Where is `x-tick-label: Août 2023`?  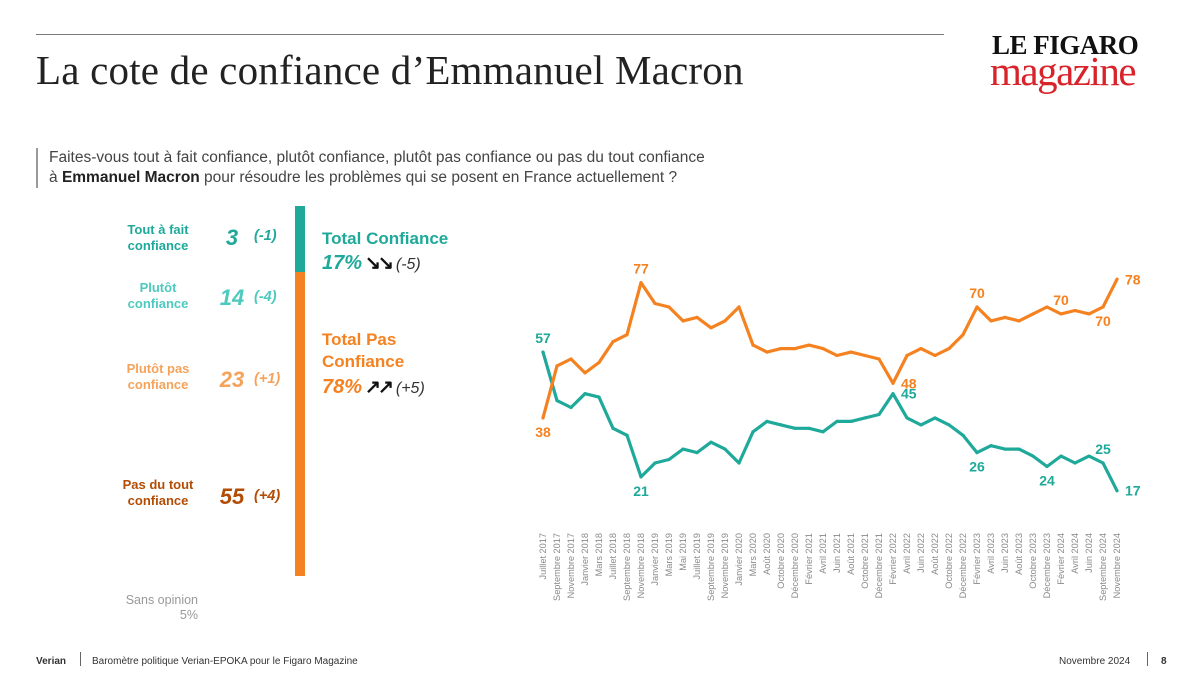 x-tick-label: Août 2023 is located at coordinates (1019, 554).